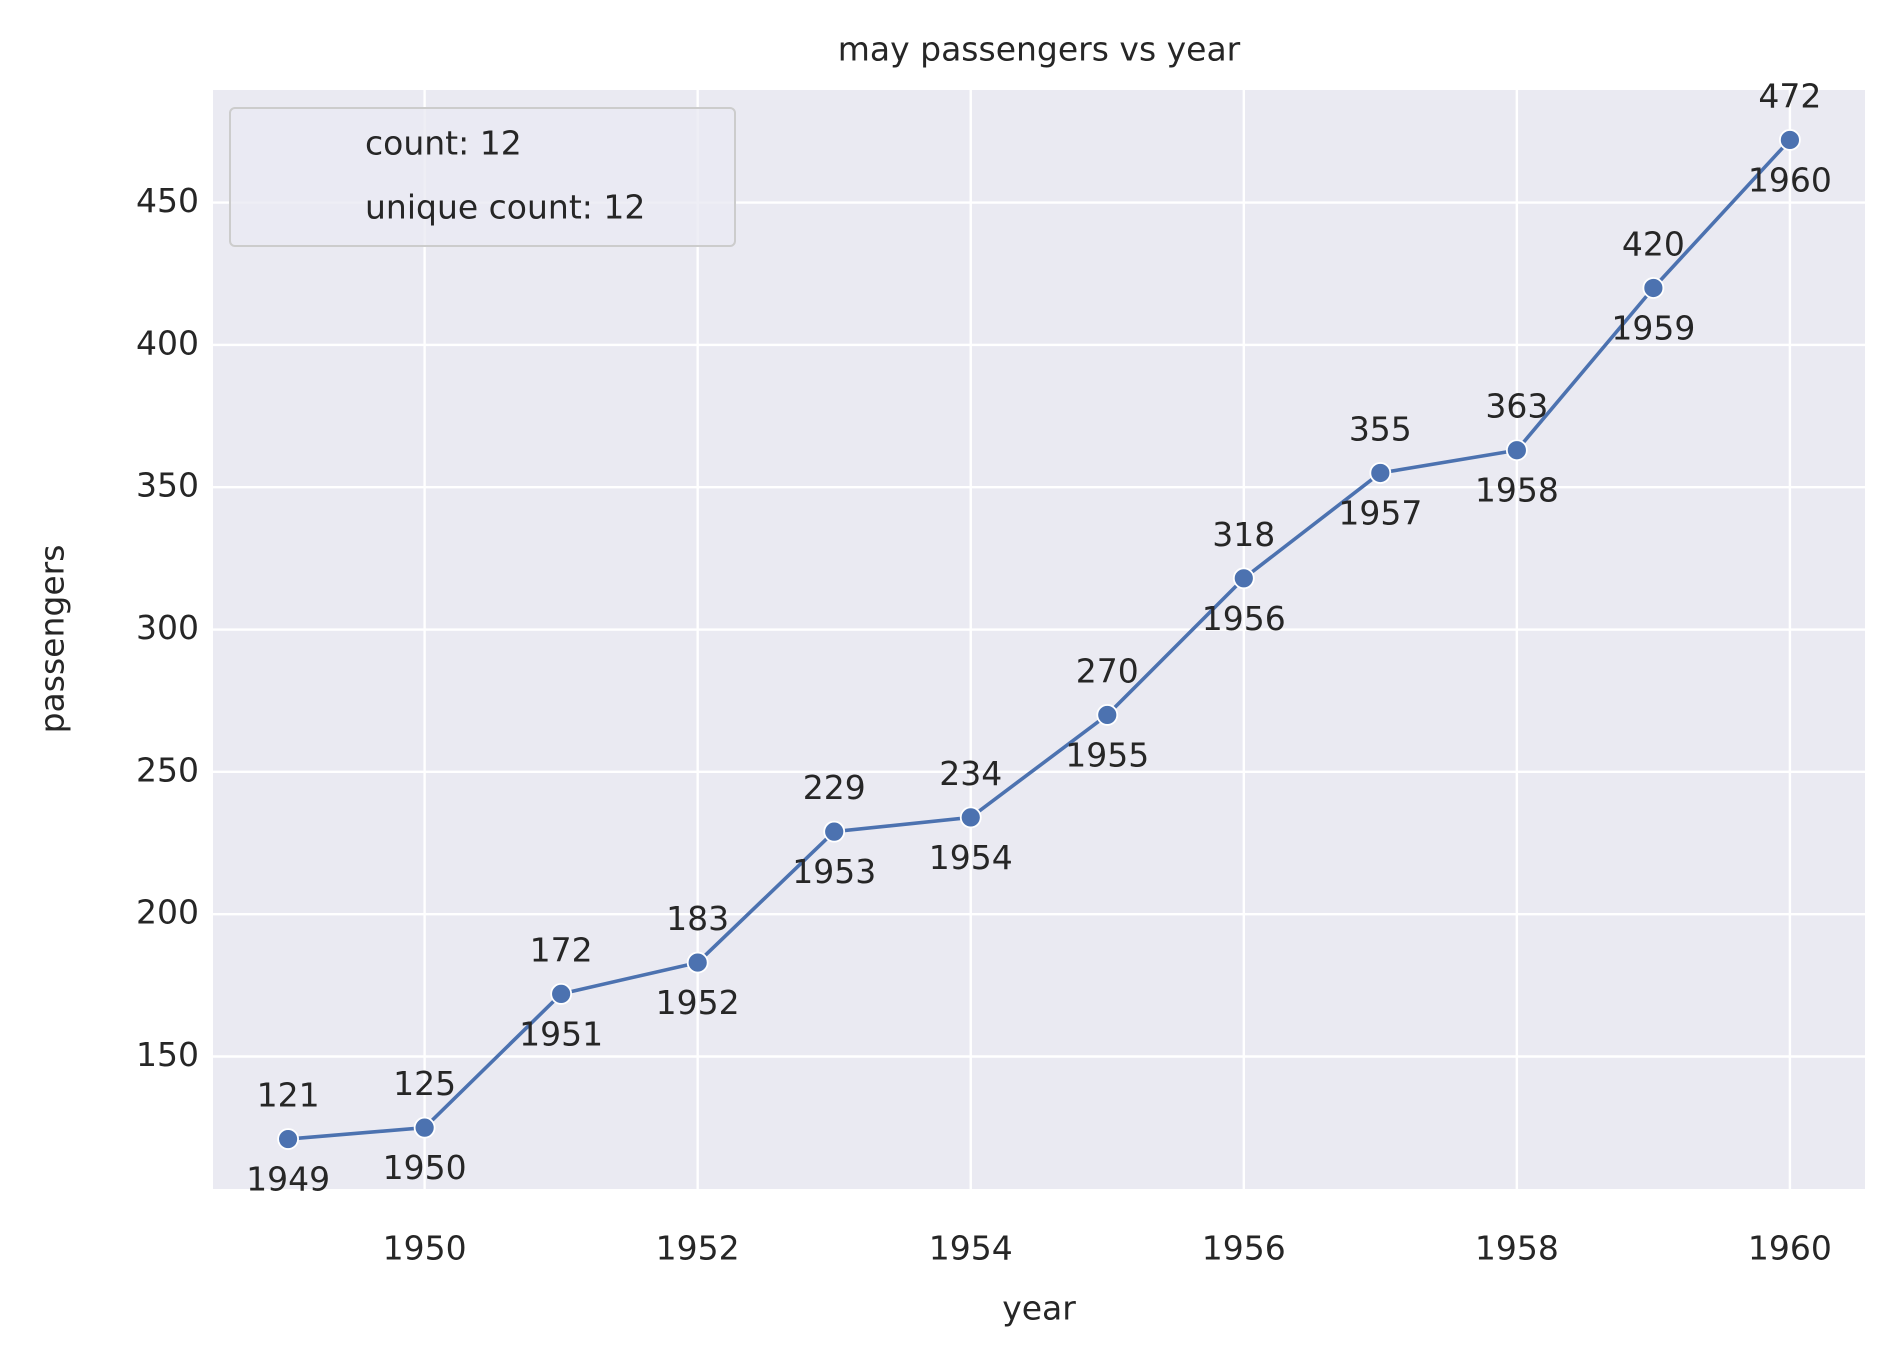  I want to click on legend-box, so click(482, 177).